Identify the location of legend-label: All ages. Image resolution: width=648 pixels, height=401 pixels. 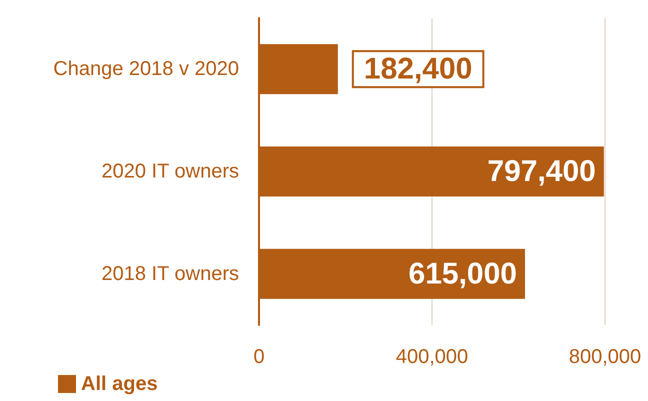
(119, 384).